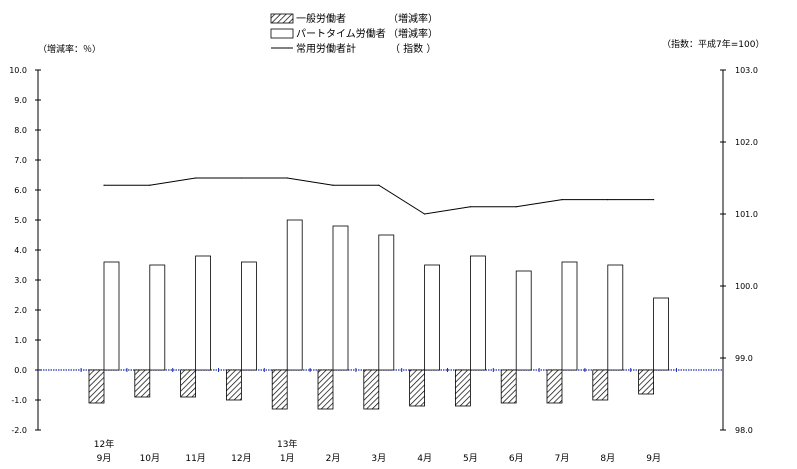 The image size is (797, 469). What do you see at coordinates (424, 458) in the screenshot?
I see `category-label: 4月` at bounding box center [424, 458].